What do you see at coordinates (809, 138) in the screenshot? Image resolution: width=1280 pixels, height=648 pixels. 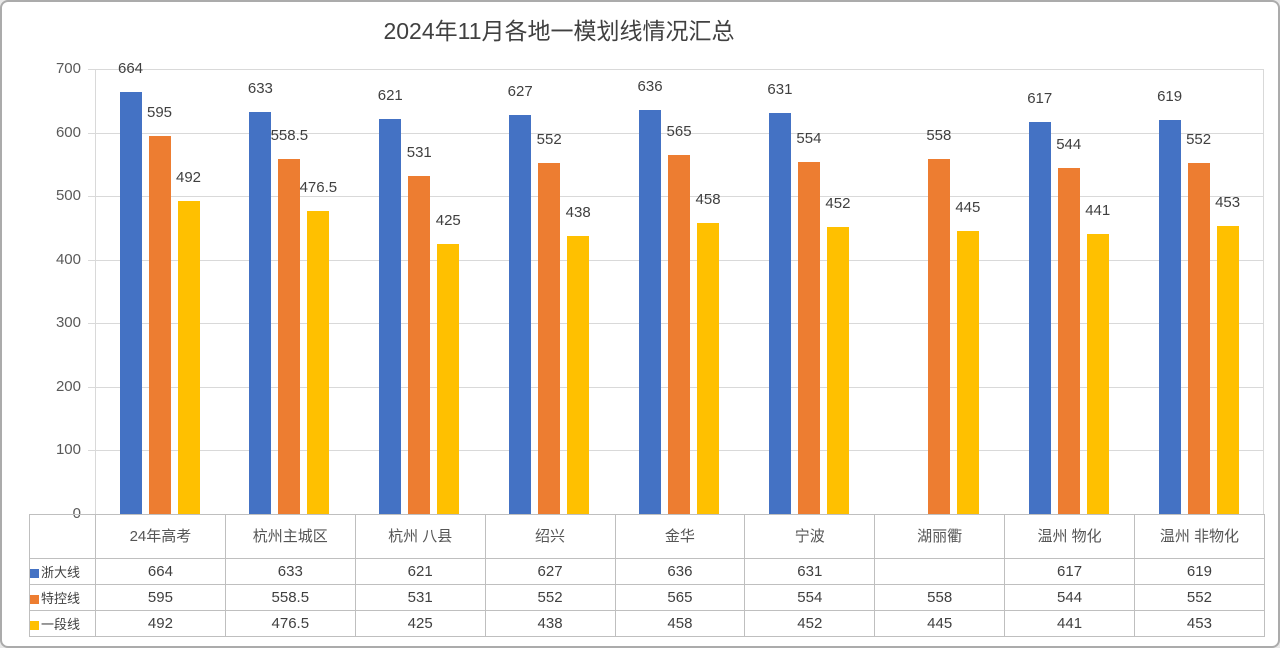 I see `bar-value-label: 554` at bounding box center [809, 138].